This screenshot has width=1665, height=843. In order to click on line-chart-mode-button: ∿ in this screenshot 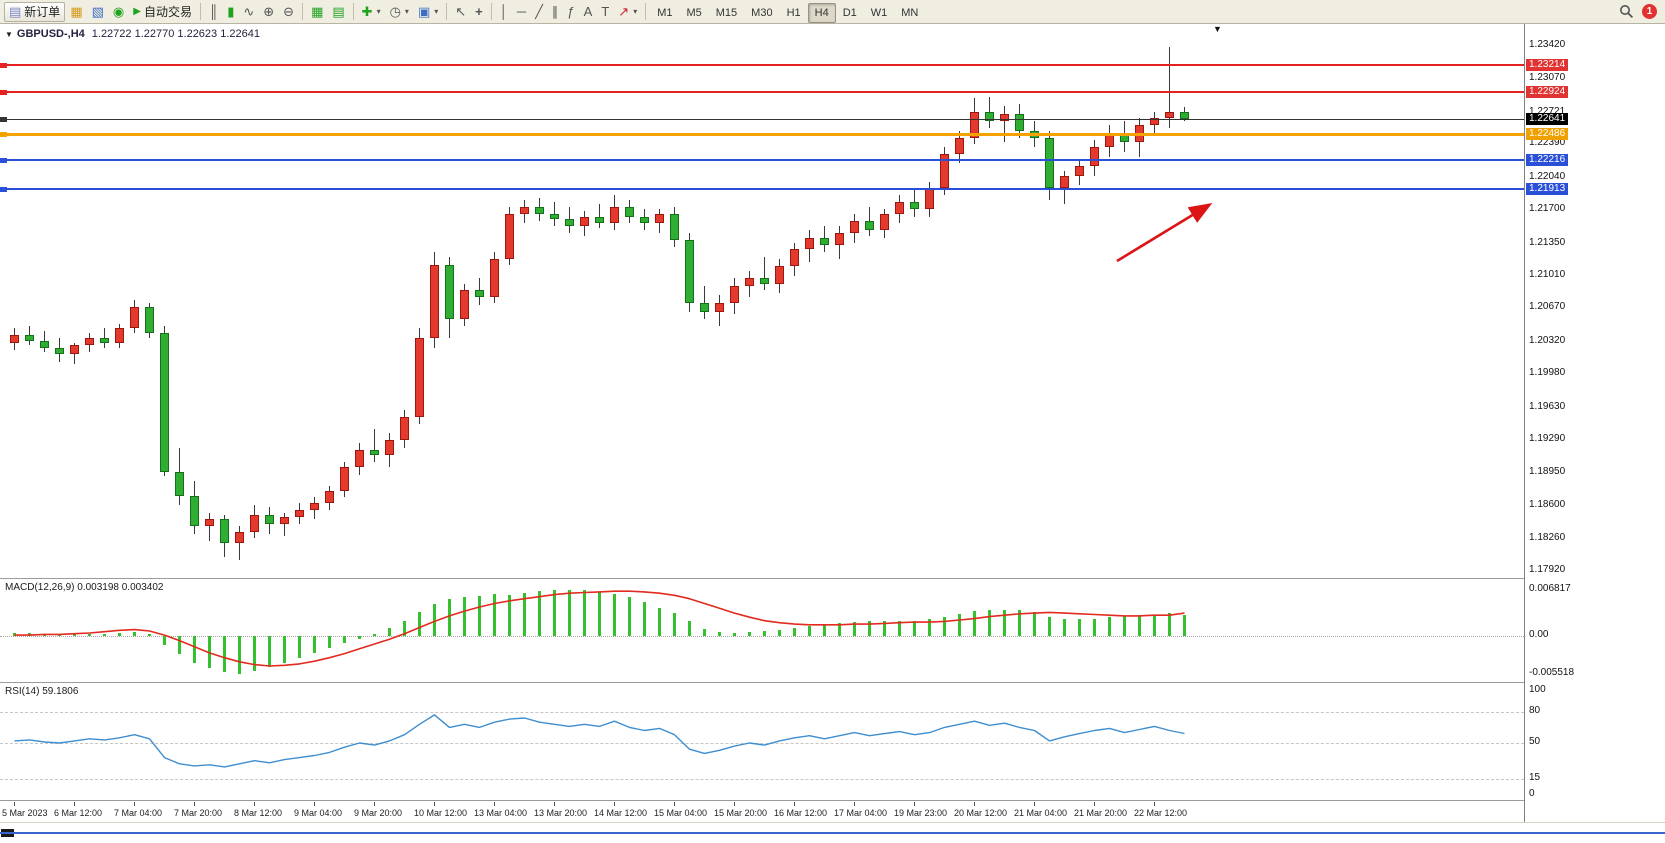, I will do `click(248, 12)`.